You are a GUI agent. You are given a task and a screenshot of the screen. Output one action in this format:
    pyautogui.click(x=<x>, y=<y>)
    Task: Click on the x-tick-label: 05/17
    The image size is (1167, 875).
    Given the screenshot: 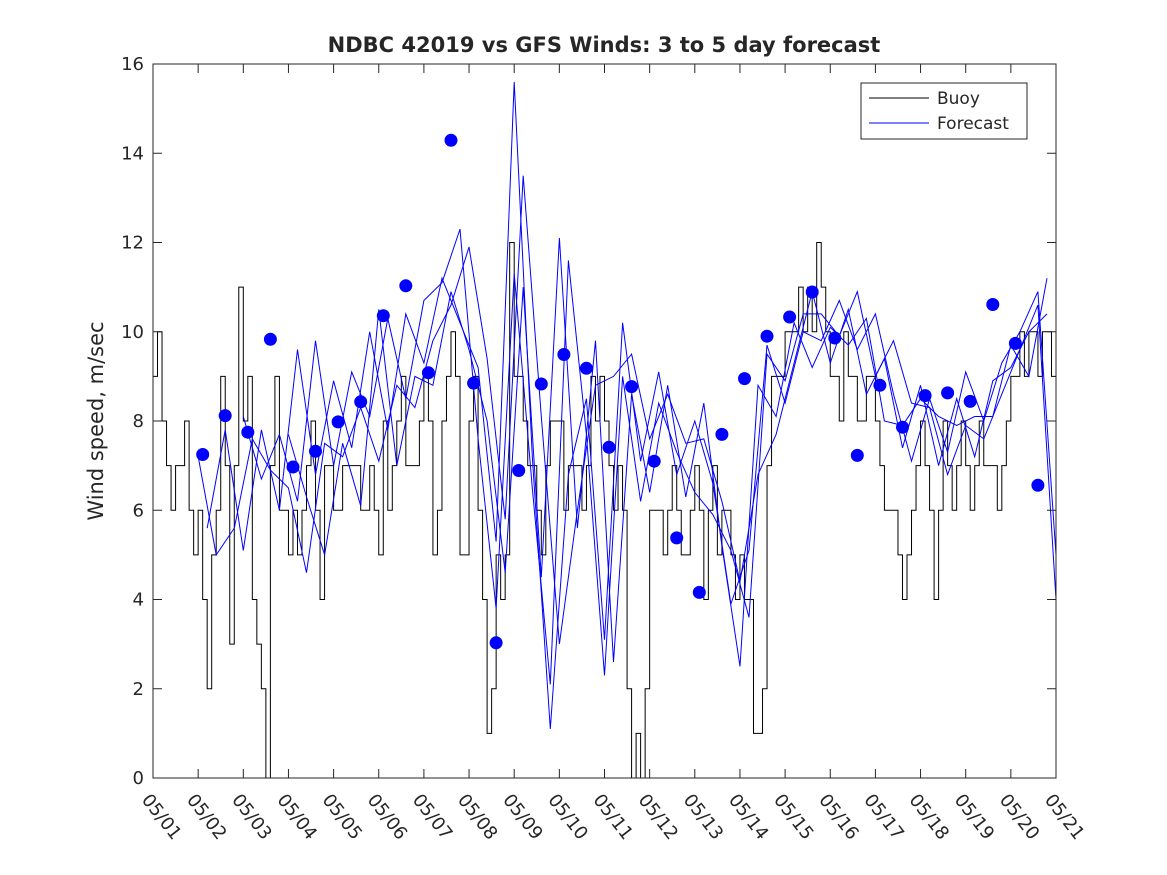 What is the action you would take?
    pyautogui.click(x=883, y=817)
    